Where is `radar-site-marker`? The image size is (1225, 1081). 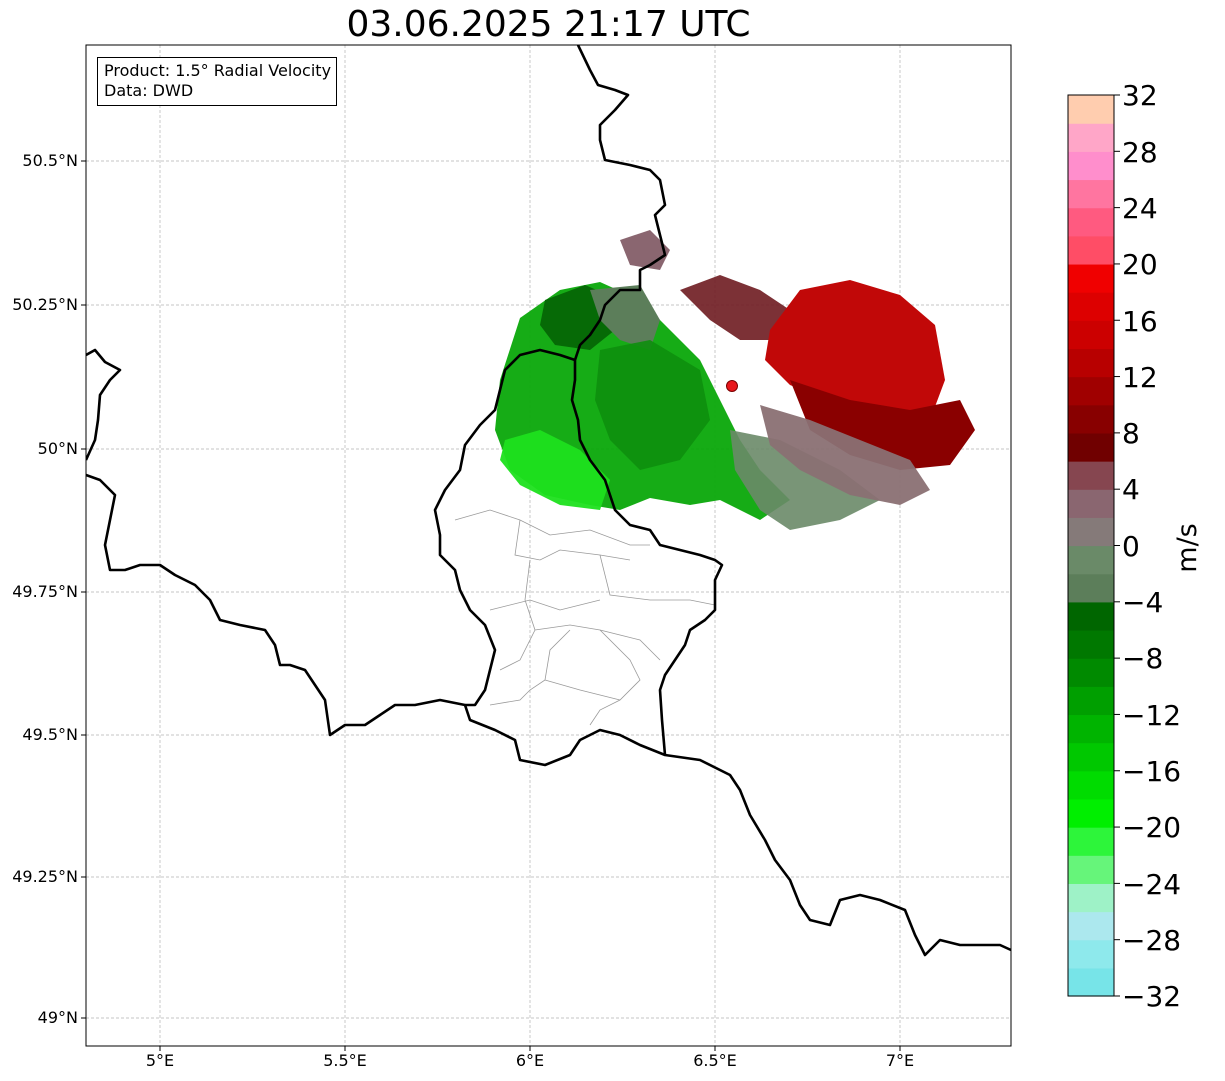 radar-site-marker is located at coordinates (732, 386).